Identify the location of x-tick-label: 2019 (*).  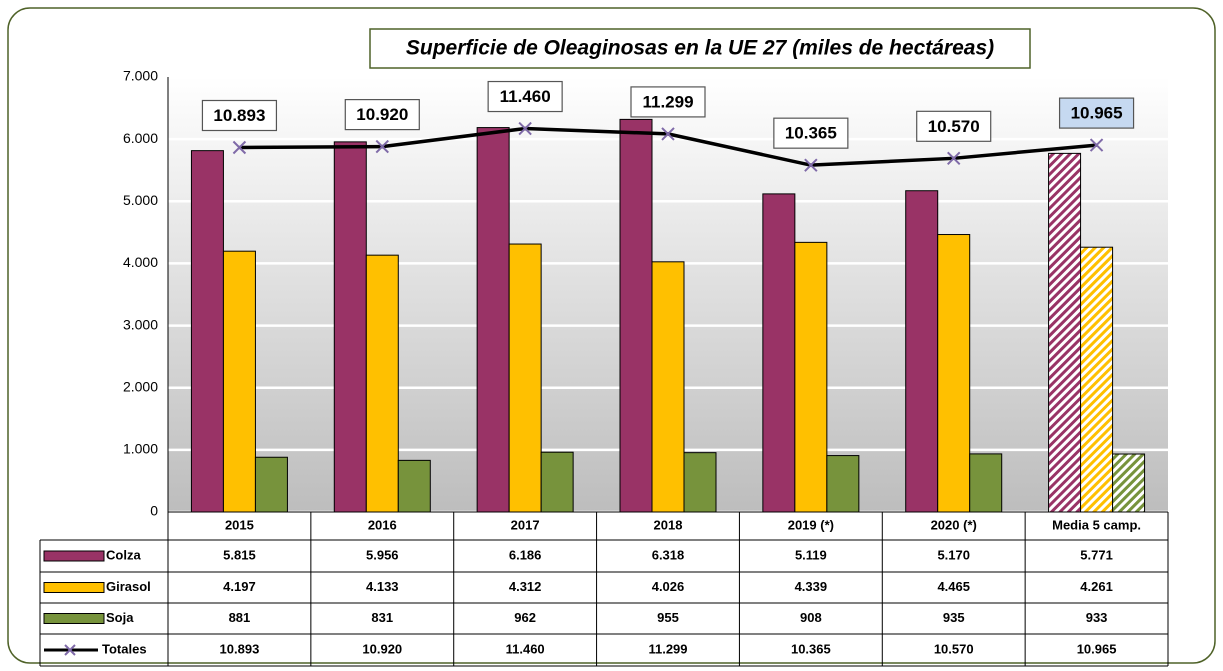
(811, 524).